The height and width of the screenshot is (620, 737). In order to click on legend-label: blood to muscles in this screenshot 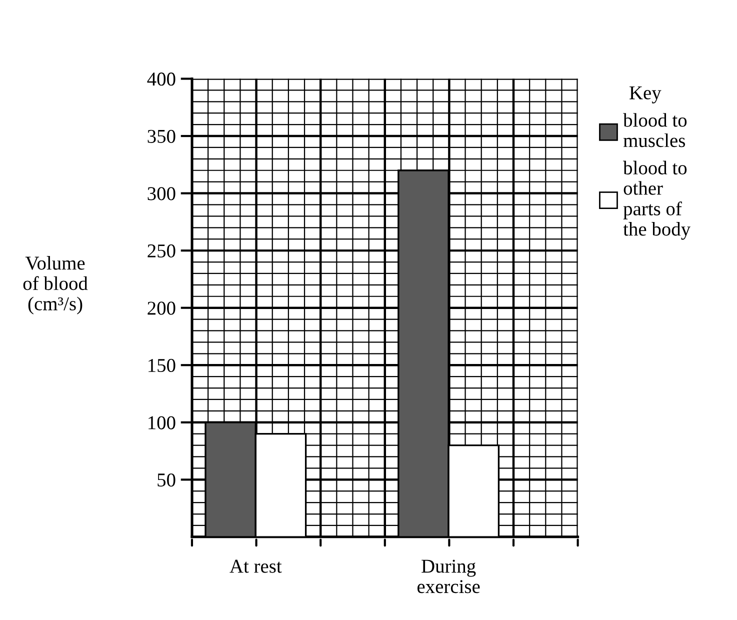, I will do `click(655, 130)`.